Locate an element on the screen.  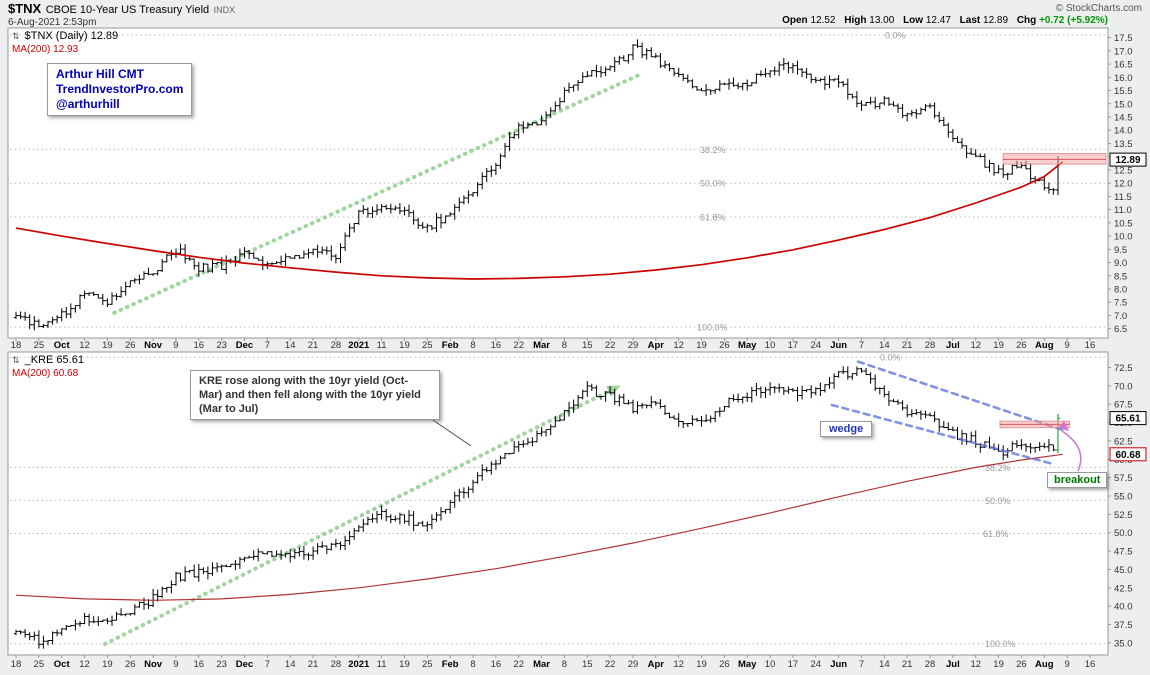
svg-text: 7.0 is located at coordinates (1120, 316).